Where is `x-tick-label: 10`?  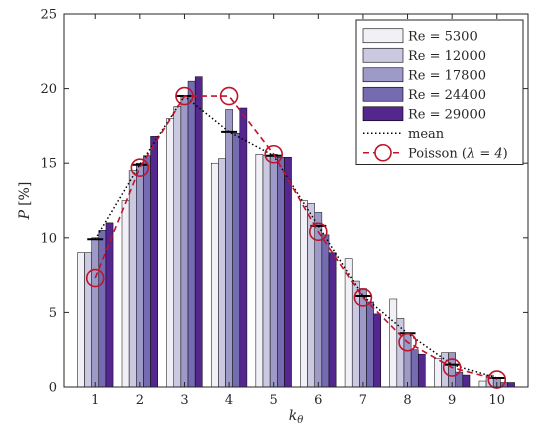 x-tick-label: 10 is located at coordinates (496, 400).